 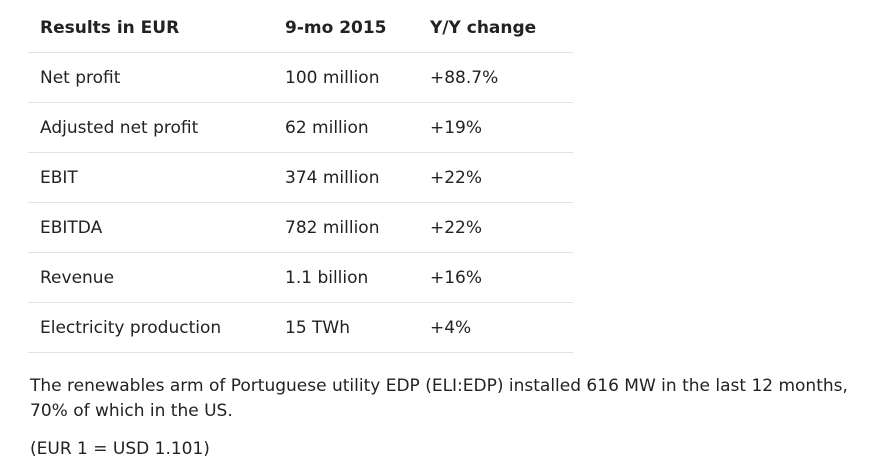 I want to click on value-cell: 374 million, so click(x=345, y=177).